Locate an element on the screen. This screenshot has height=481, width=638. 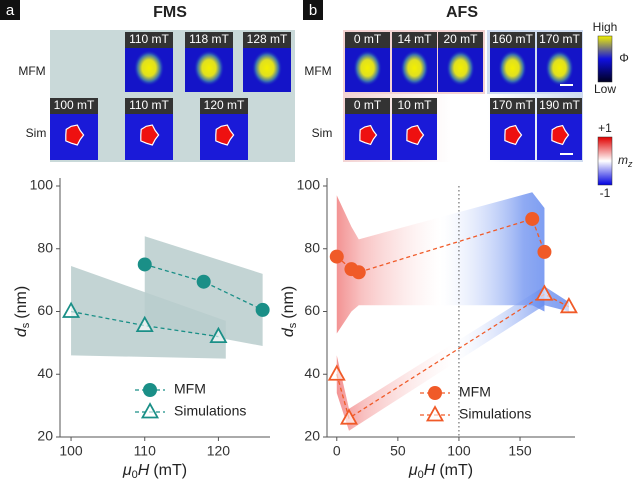
tile-label: 100 mT is located at coordinates (74, 105).